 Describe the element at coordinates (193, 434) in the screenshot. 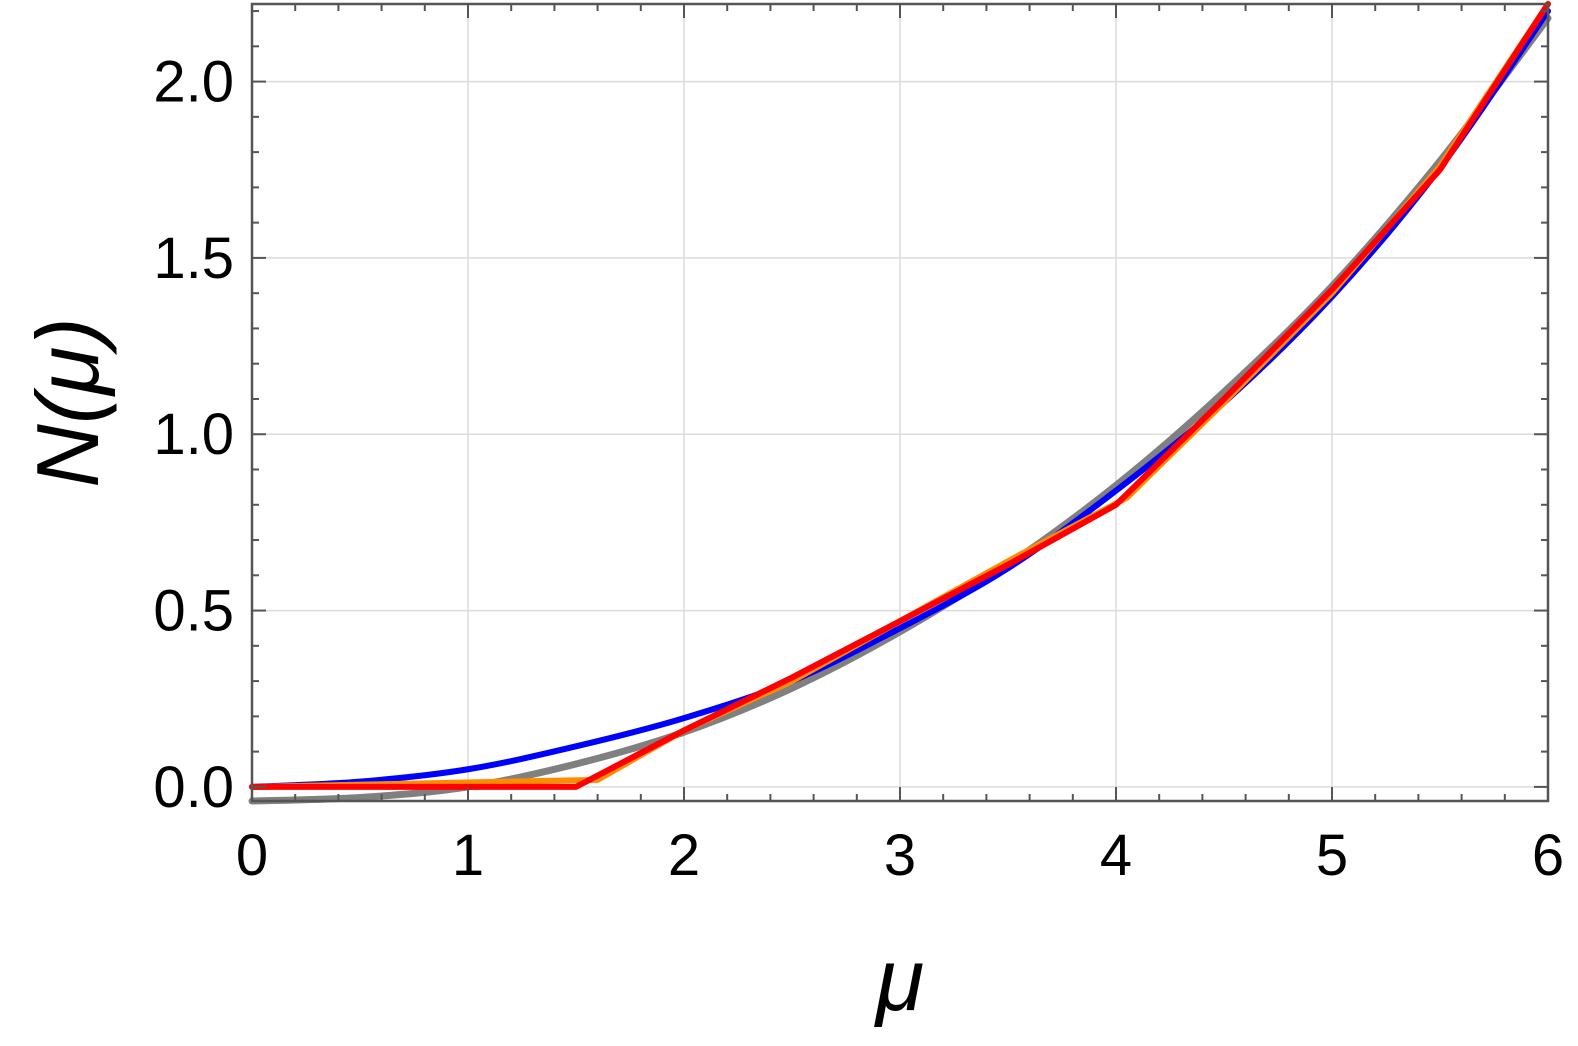

I see `y-tick-label: 1.0` at that location.